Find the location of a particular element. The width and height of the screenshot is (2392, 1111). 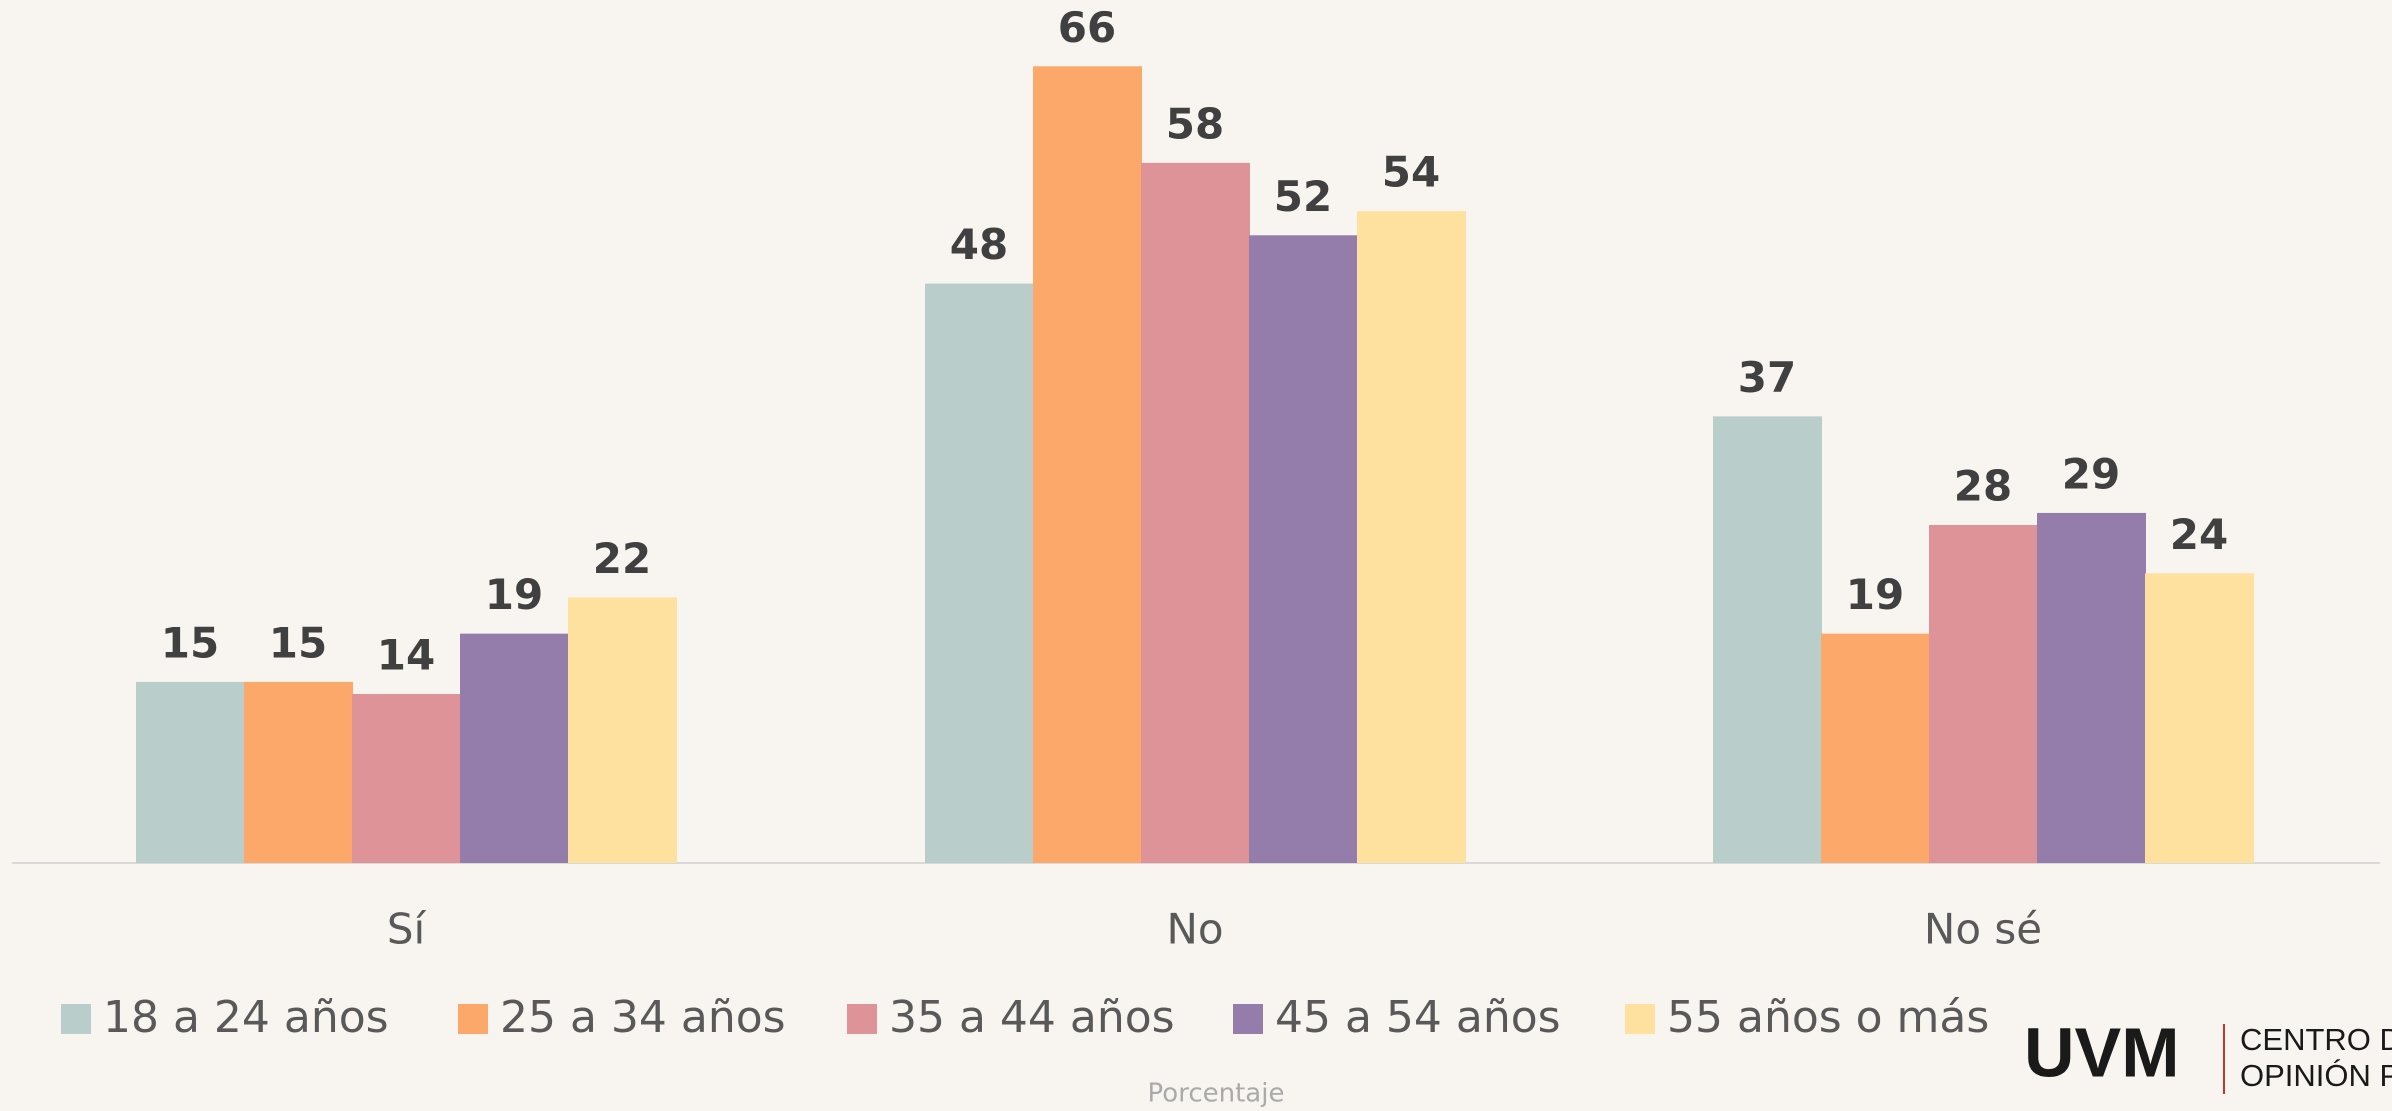

data-label: 48 is located at coordinates (979, 244).